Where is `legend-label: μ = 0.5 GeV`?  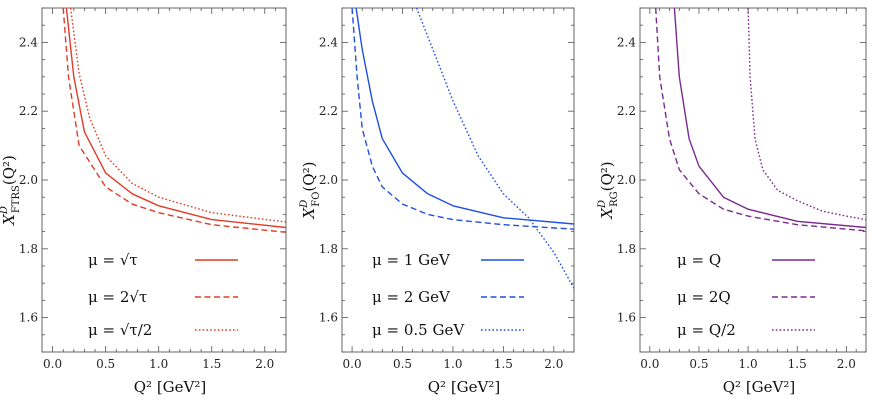
legend-label: μ = 0.5 GeV is located at coordinates (418, 330).